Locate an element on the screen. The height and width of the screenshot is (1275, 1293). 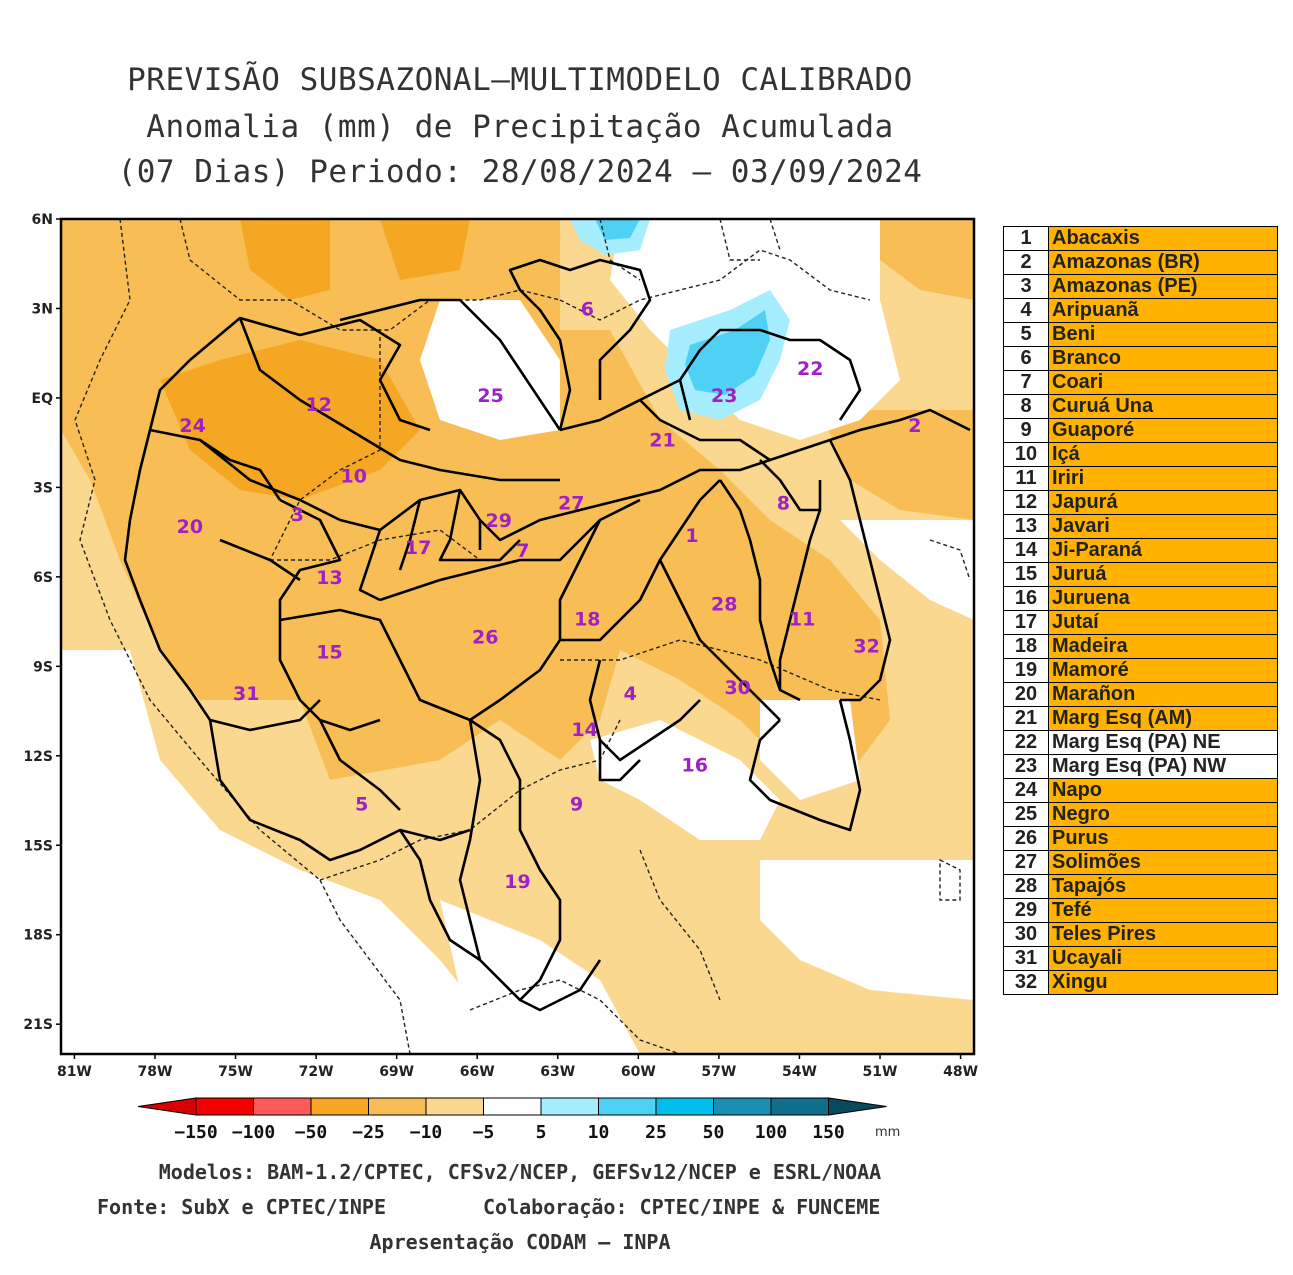
legend-row: 18 Madeira is located at coordinates (1140, 646).